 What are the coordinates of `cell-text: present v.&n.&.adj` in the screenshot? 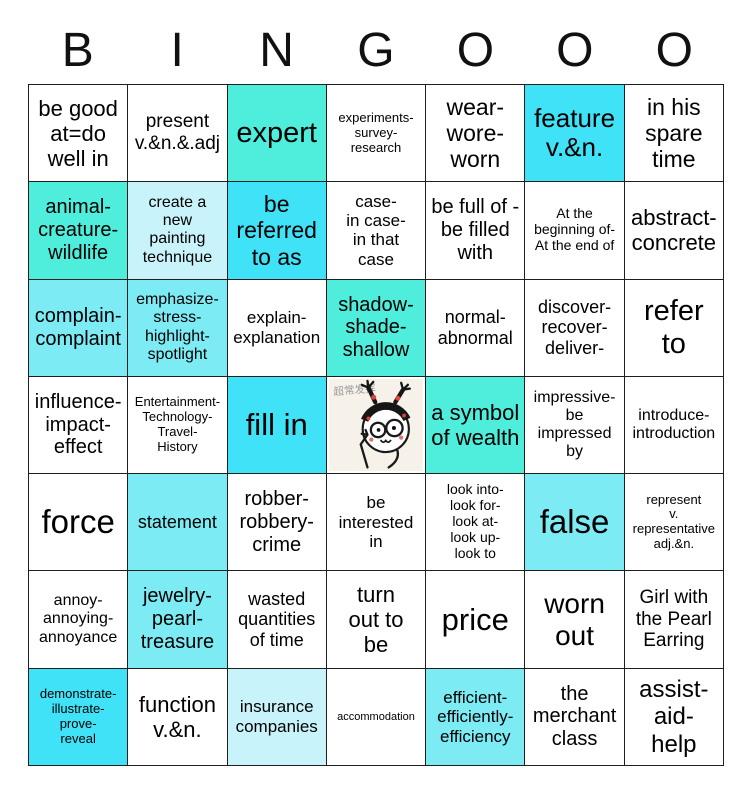 It's located at (177, 133).